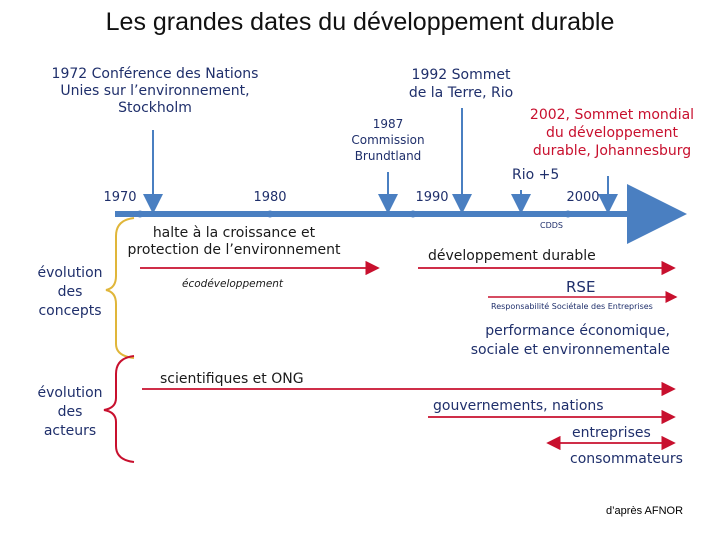  What do you see at coordinates (518, 406) in the screenshot?
I see `actor-gov: gouvernements, nations` at bounding box center [518, 406].